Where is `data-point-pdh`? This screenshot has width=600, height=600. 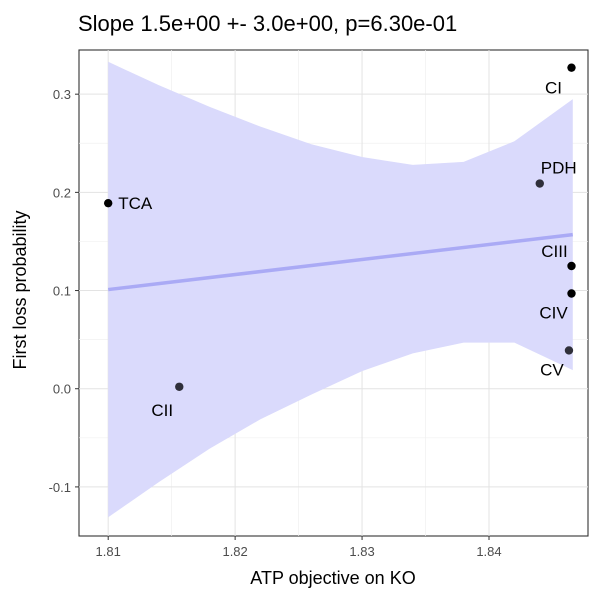 data-point-pdh is located at coordinates (539, 183).